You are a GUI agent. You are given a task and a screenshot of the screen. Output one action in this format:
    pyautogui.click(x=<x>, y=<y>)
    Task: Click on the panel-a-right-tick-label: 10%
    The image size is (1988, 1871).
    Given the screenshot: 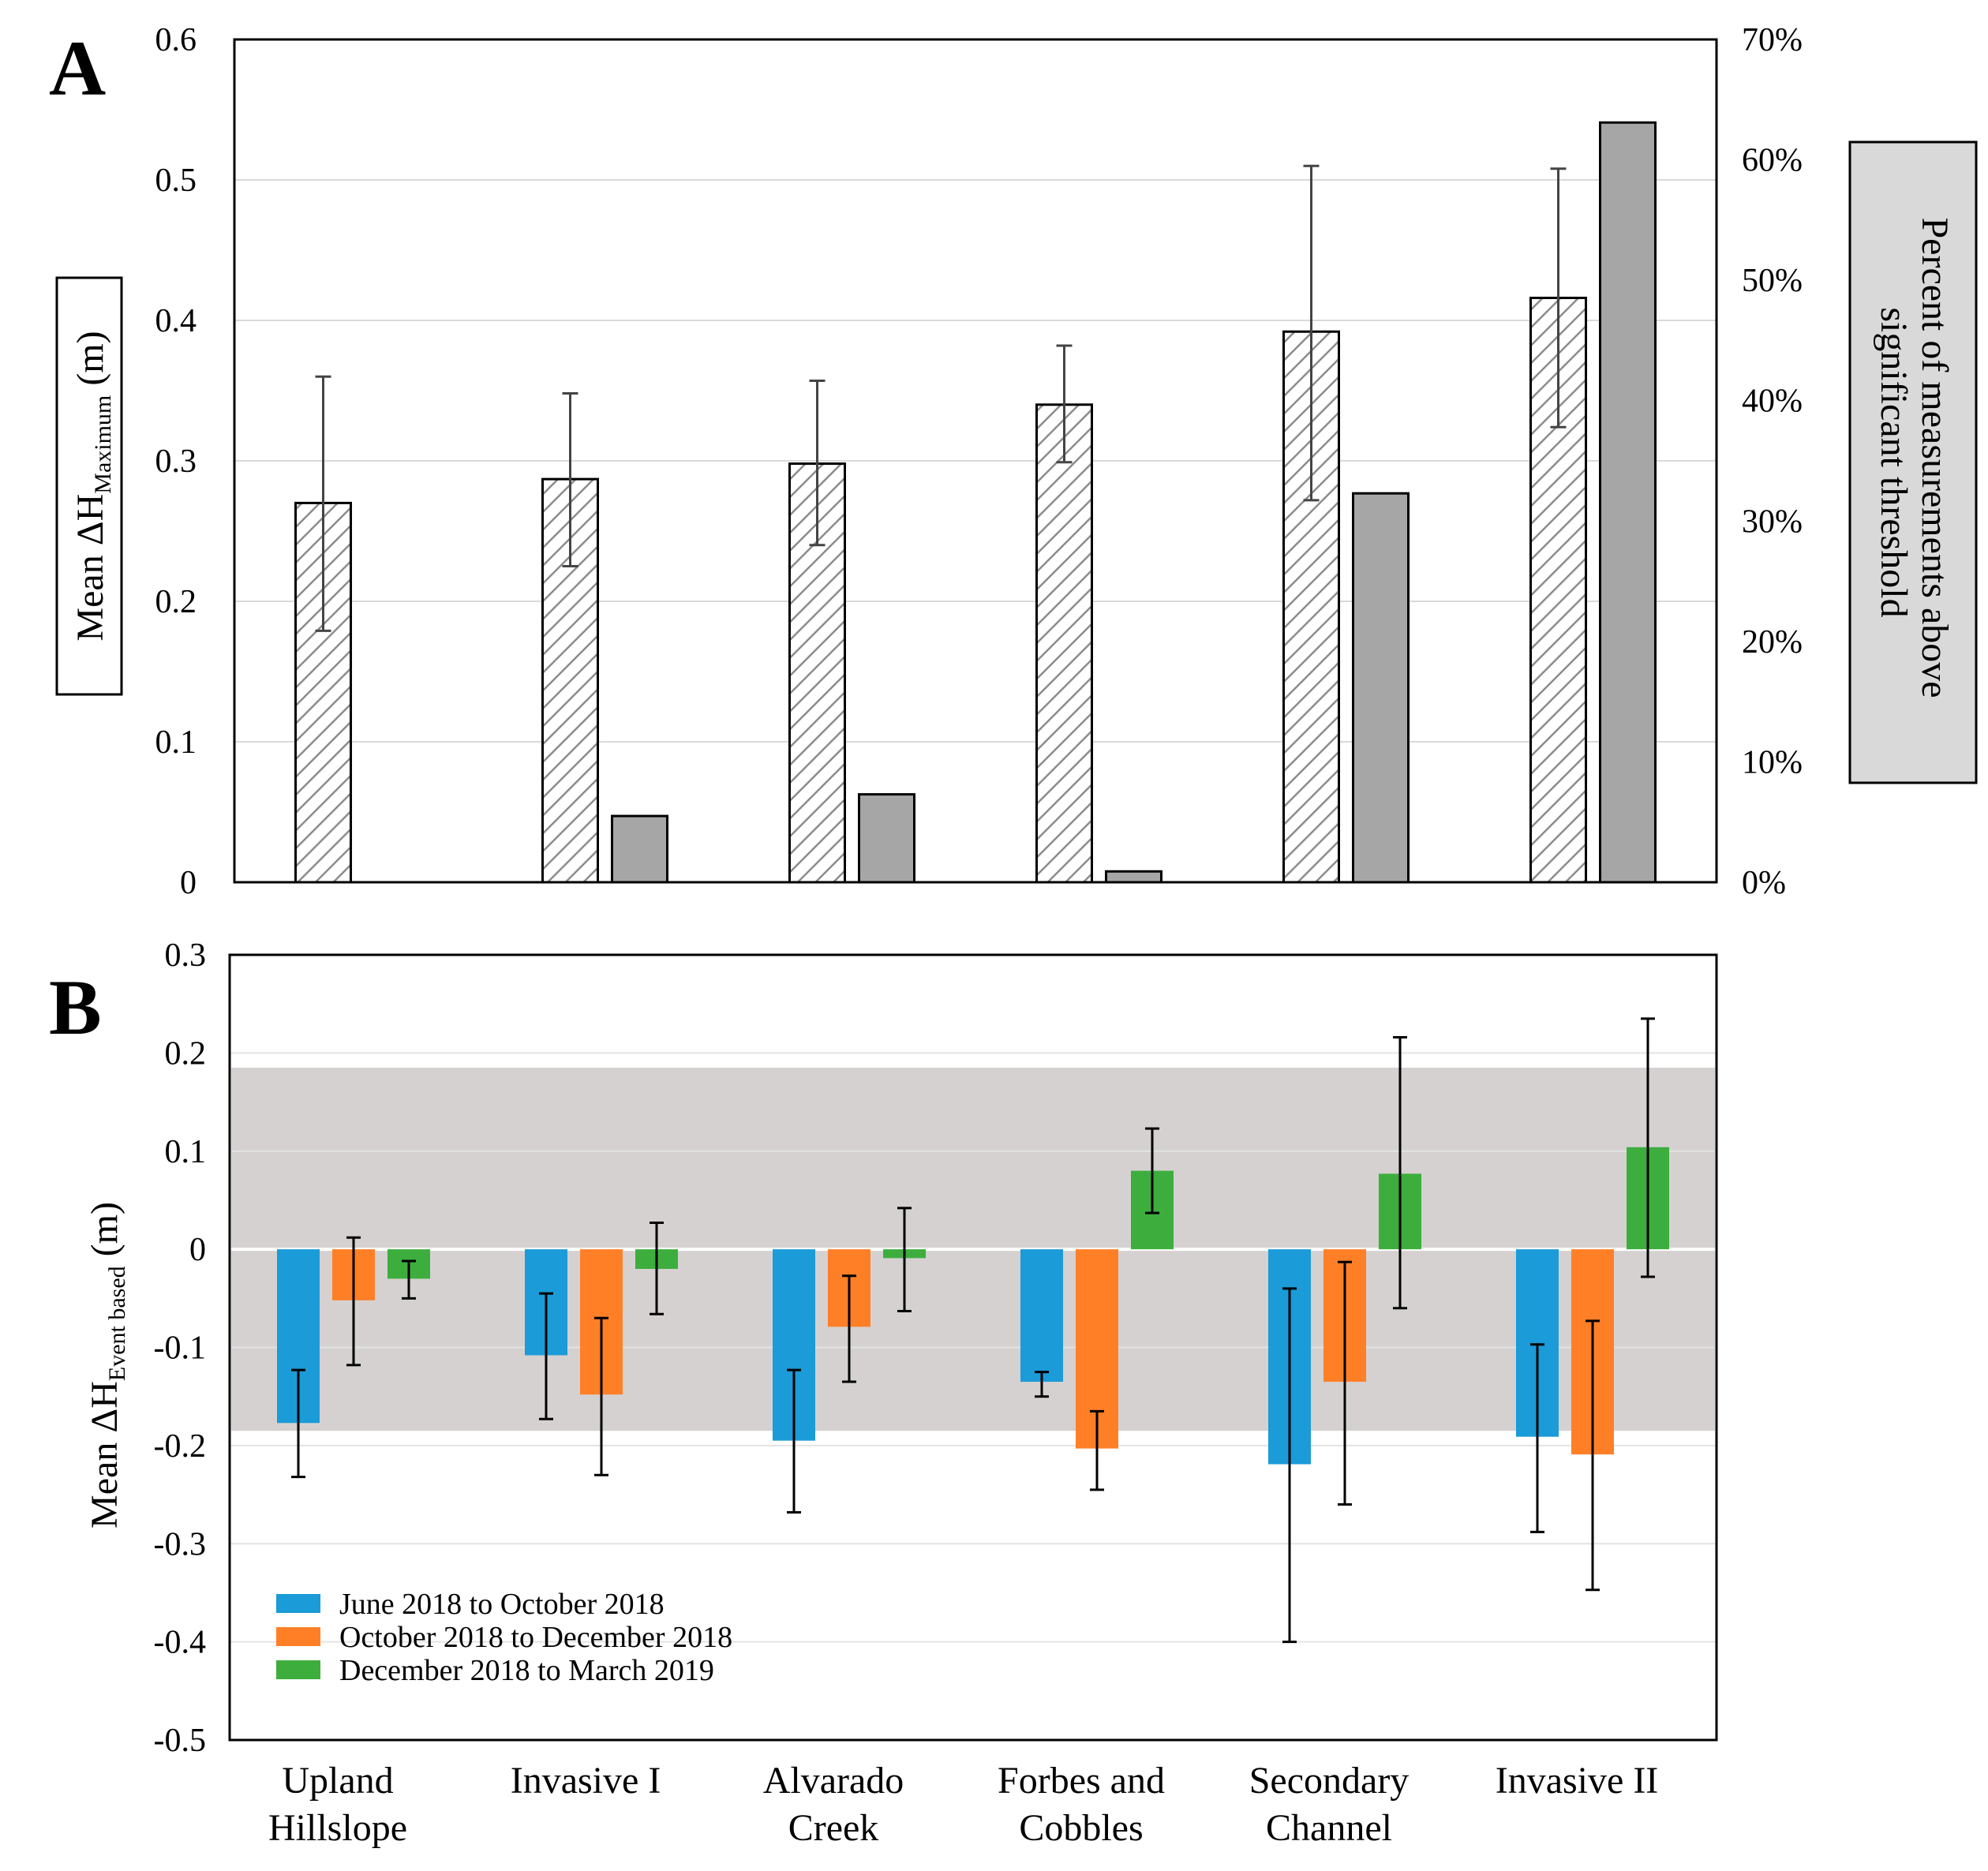 What is the action you would take?
    pyautogui.click(x=1772, y=762)
    